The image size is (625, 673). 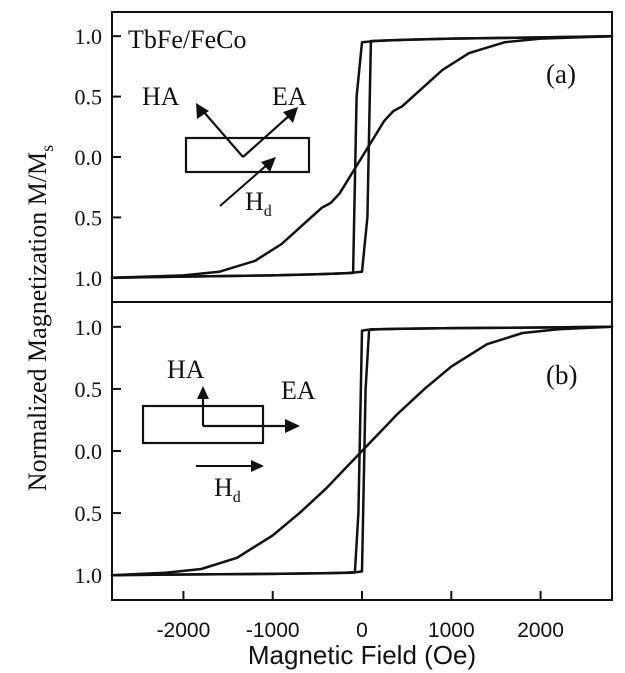 What do you see at coordinates (257, 466) in the screenshot?
I see `panel-b-field-arrowhead` at bounding box center [257, 466].